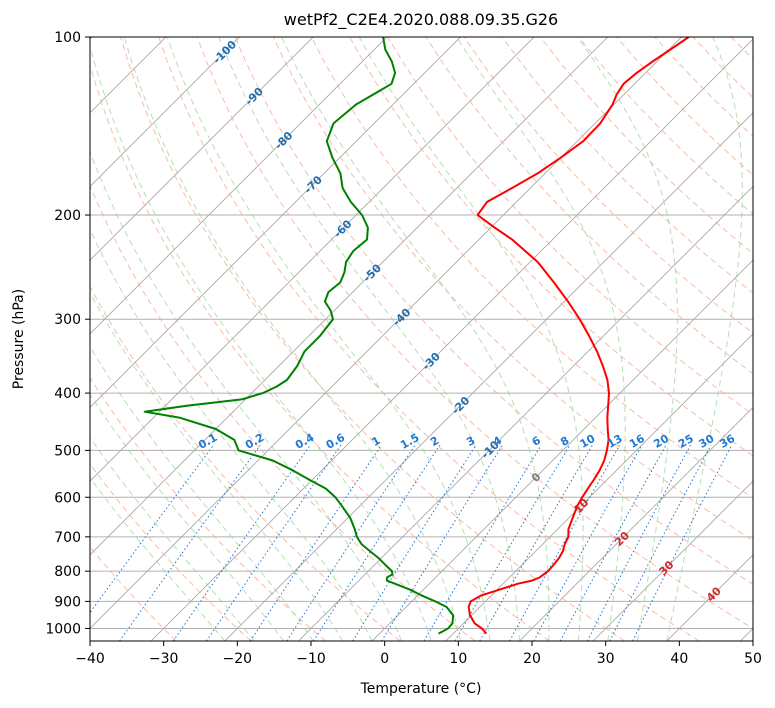  I want to click on isotherm-label: 20, so click(622, 539).